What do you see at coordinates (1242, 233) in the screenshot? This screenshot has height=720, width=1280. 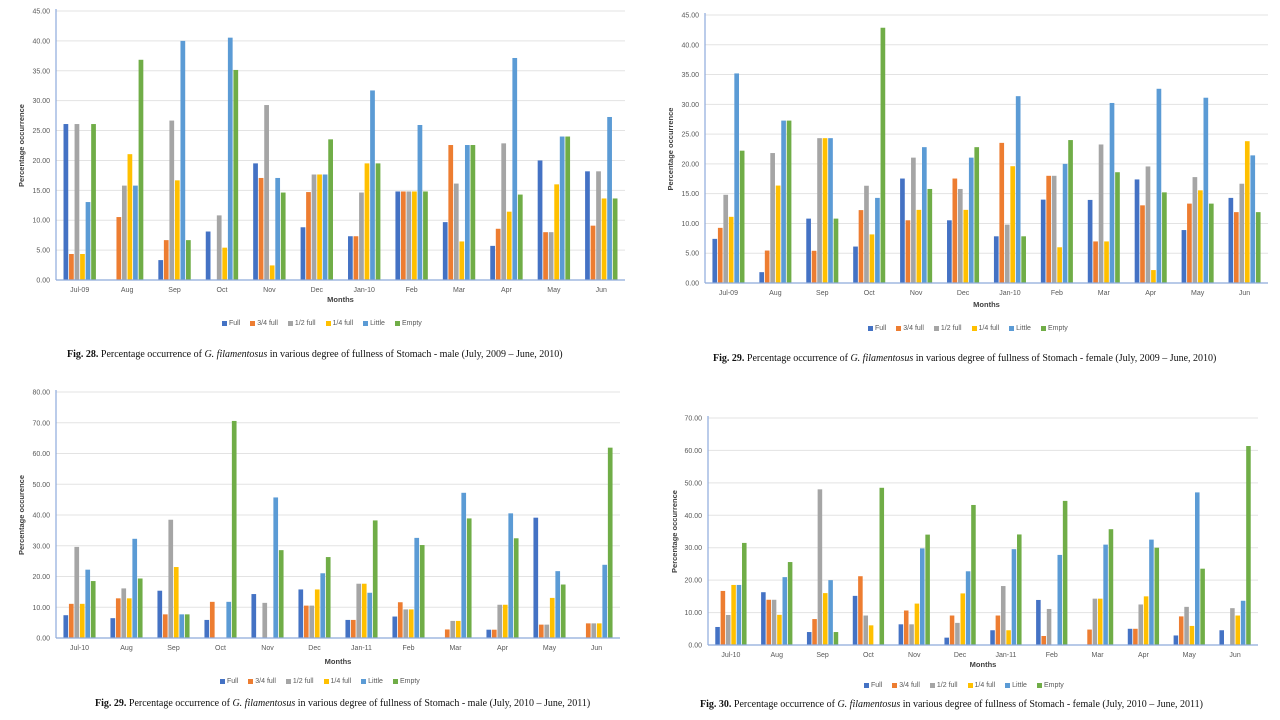 I see `bar-1-2-full-jun` at bounding box center [1242, 233].